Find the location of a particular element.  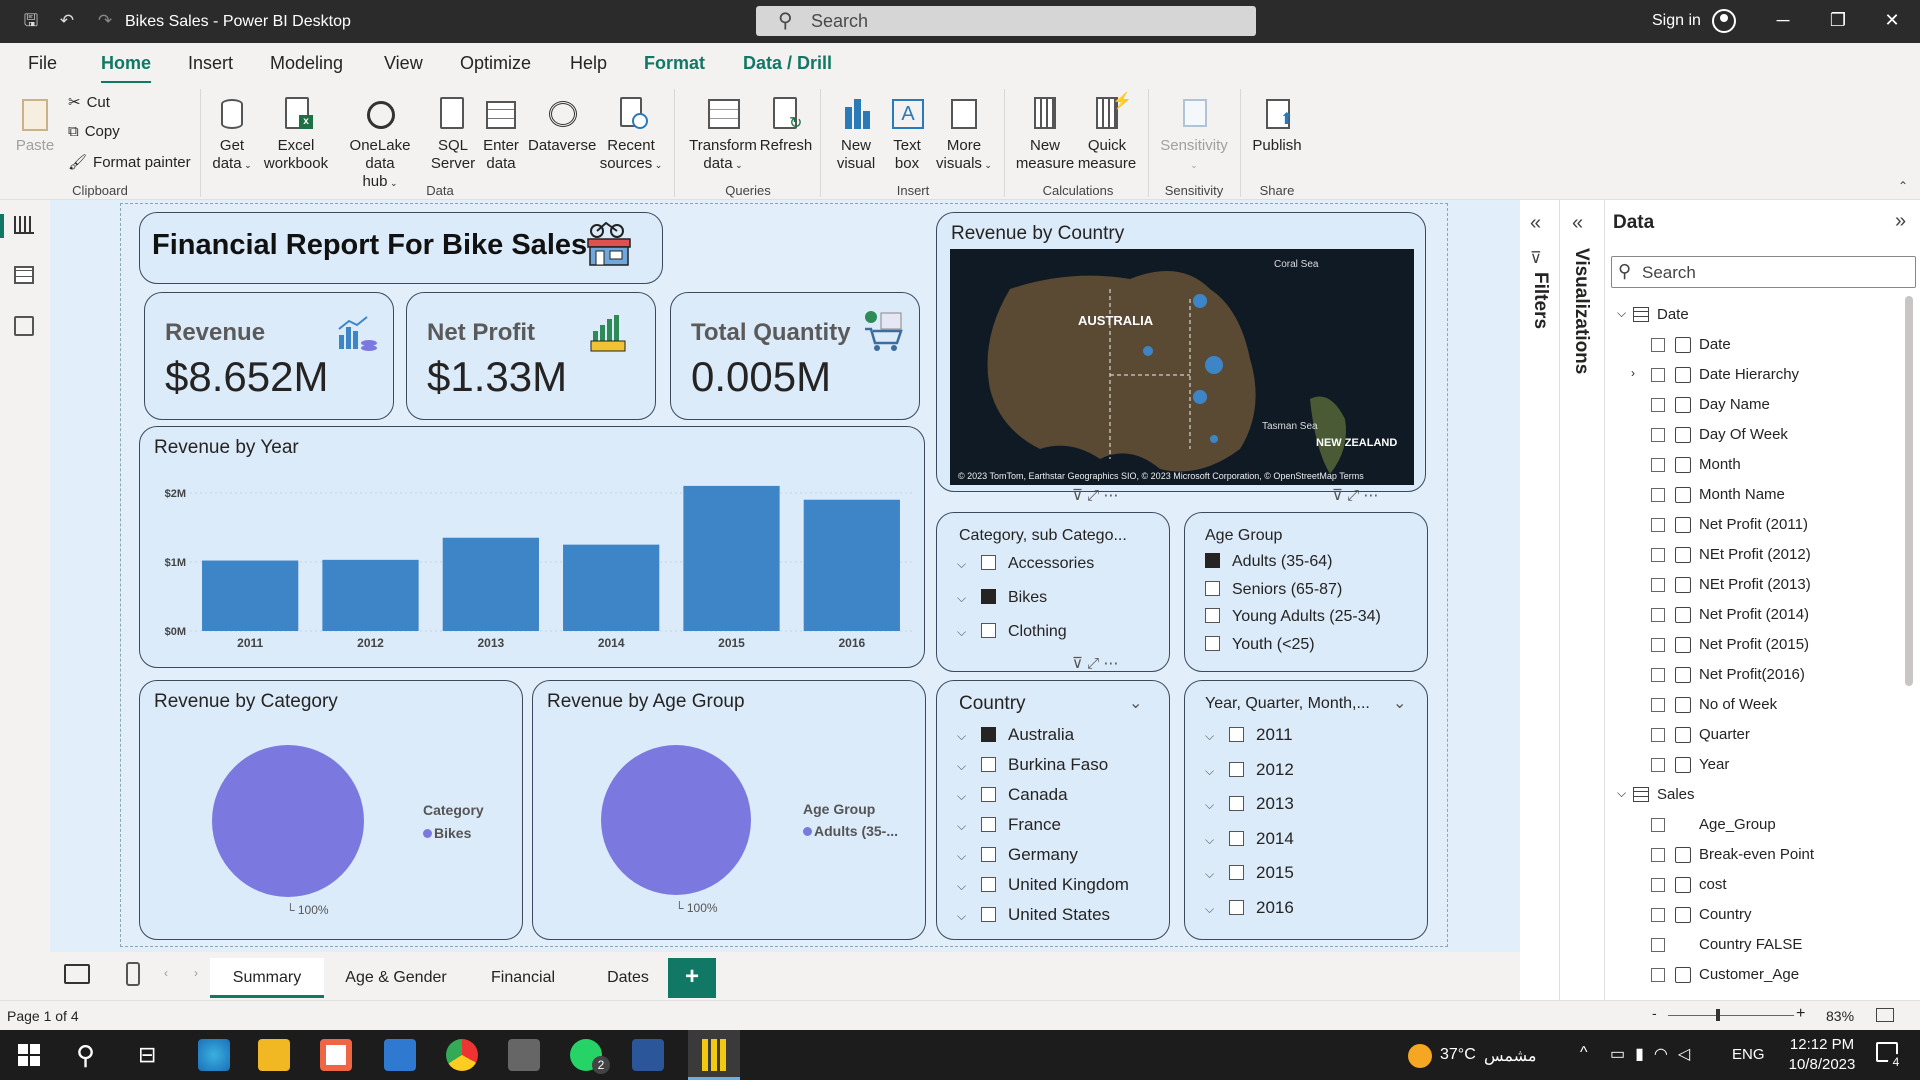

sign-in-link: Sign in is located at coordinates (1676, 20).